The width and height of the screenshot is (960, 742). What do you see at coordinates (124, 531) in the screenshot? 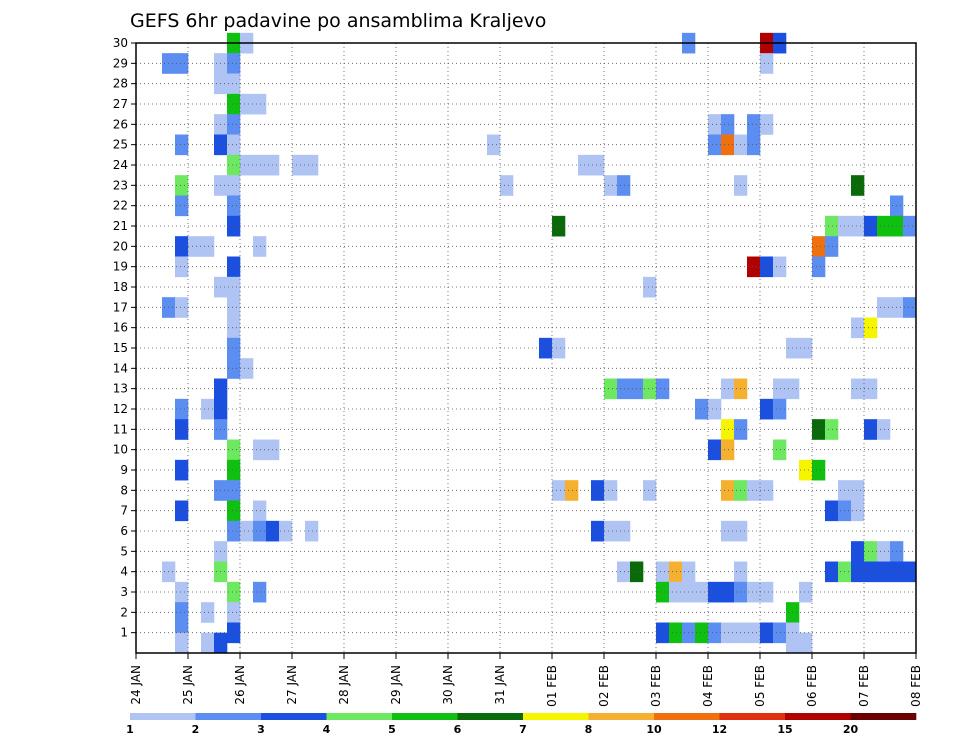
I see `y-tick-label: 6` at bounding box center [124, 531].